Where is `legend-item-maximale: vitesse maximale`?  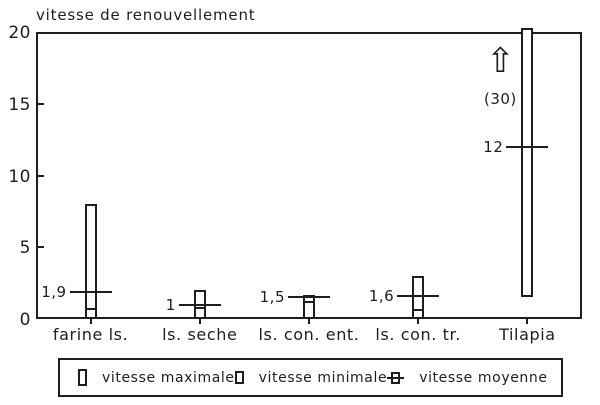
legend-item-maximale: vitesse maximale is located at coordinates (156, 377).